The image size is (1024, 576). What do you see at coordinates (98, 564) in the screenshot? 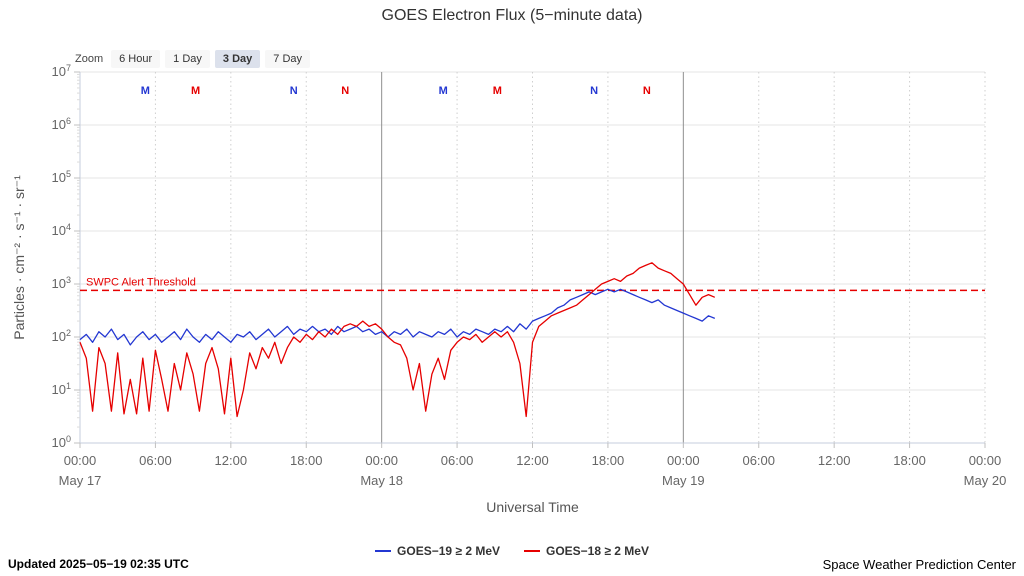
I see `updated-timestamp: Updated 2025−05−19 02:35 UTC` at bounding box center [98, 564].